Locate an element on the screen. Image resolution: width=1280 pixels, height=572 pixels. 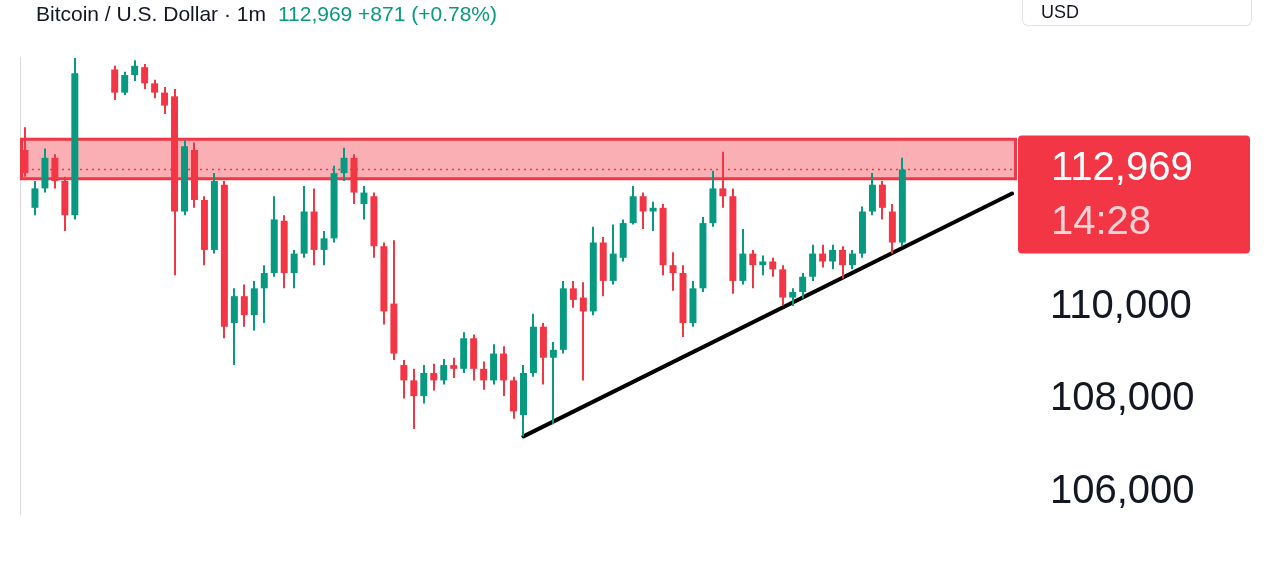
ref-line-label: 112,969 is located at coordinates (1122, 166).